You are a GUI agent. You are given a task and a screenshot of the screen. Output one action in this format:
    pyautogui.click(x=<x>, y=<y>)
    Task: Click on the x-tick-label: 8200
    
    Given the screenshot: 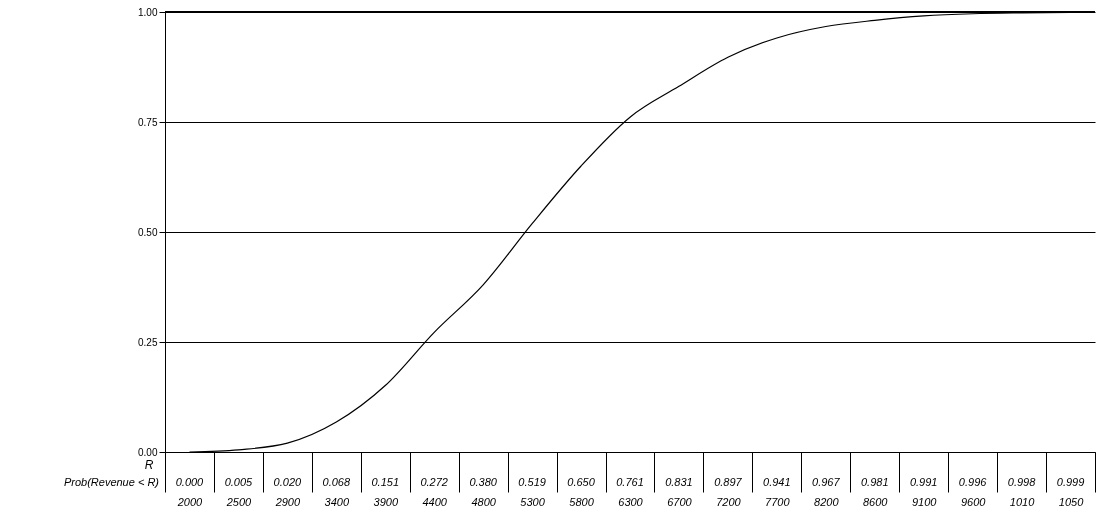 What is the action you would take?
    pyautogui.click(x=827, y=501)
    